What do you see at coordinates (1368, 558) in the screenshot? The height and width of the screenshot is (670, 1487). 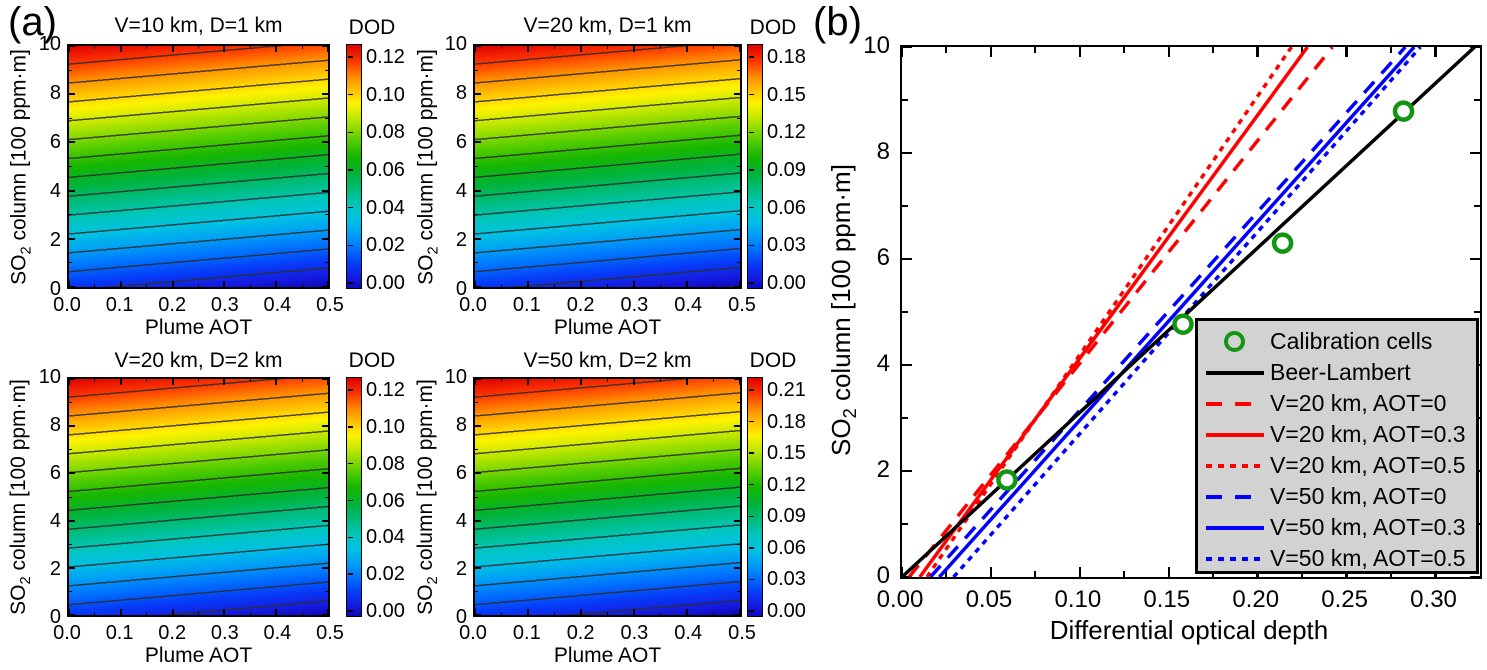 I see `legend-label: V=50 km, AOT=0.5` at bounding box center [1368, 558].